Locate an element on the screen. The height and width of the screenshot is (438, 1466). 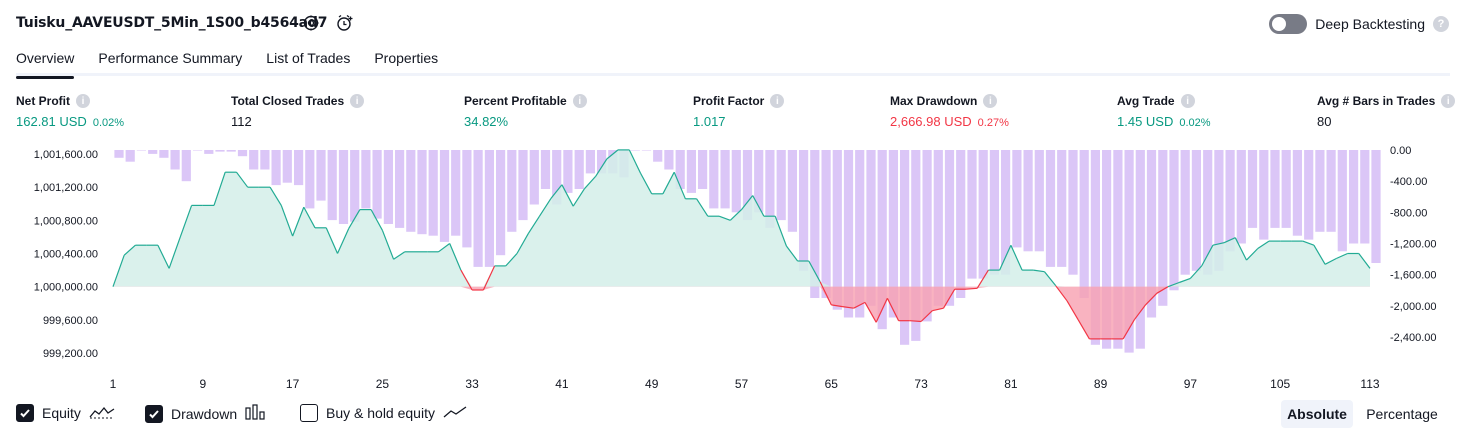
add-alert-clock-icon is located at coordinates (345, 23).